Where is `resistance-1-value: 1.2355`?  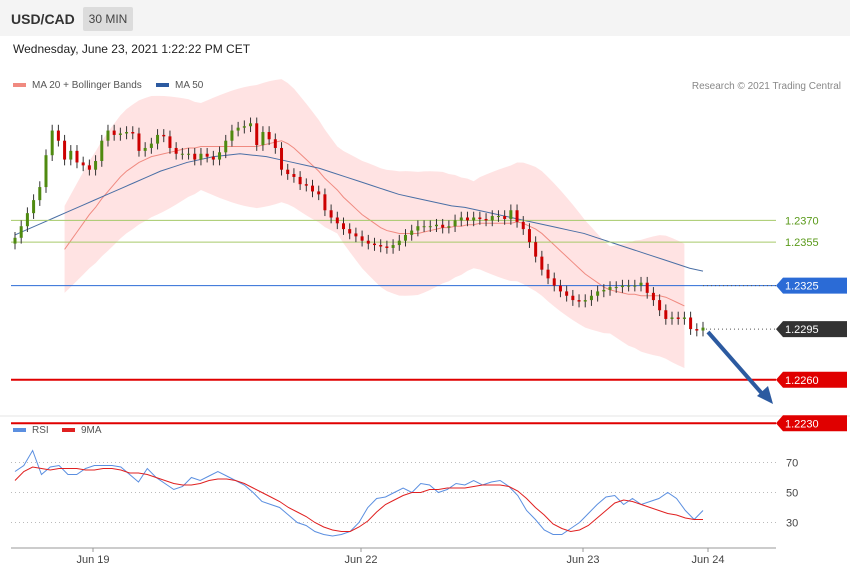
resistance-1-value: 1.2355 is located at coordinates (802, 243).